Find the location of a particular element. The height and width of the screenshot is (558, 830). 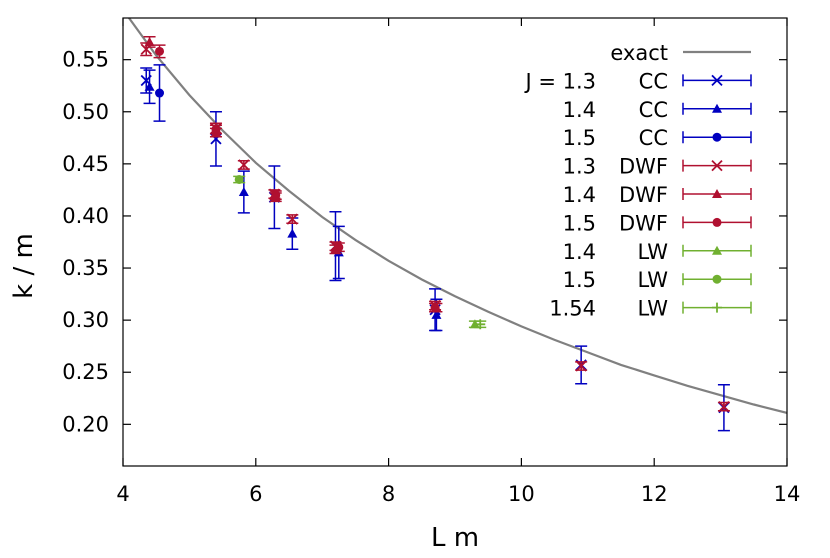

y-tick-label: 0.25 is located at coordinates (85, 372).